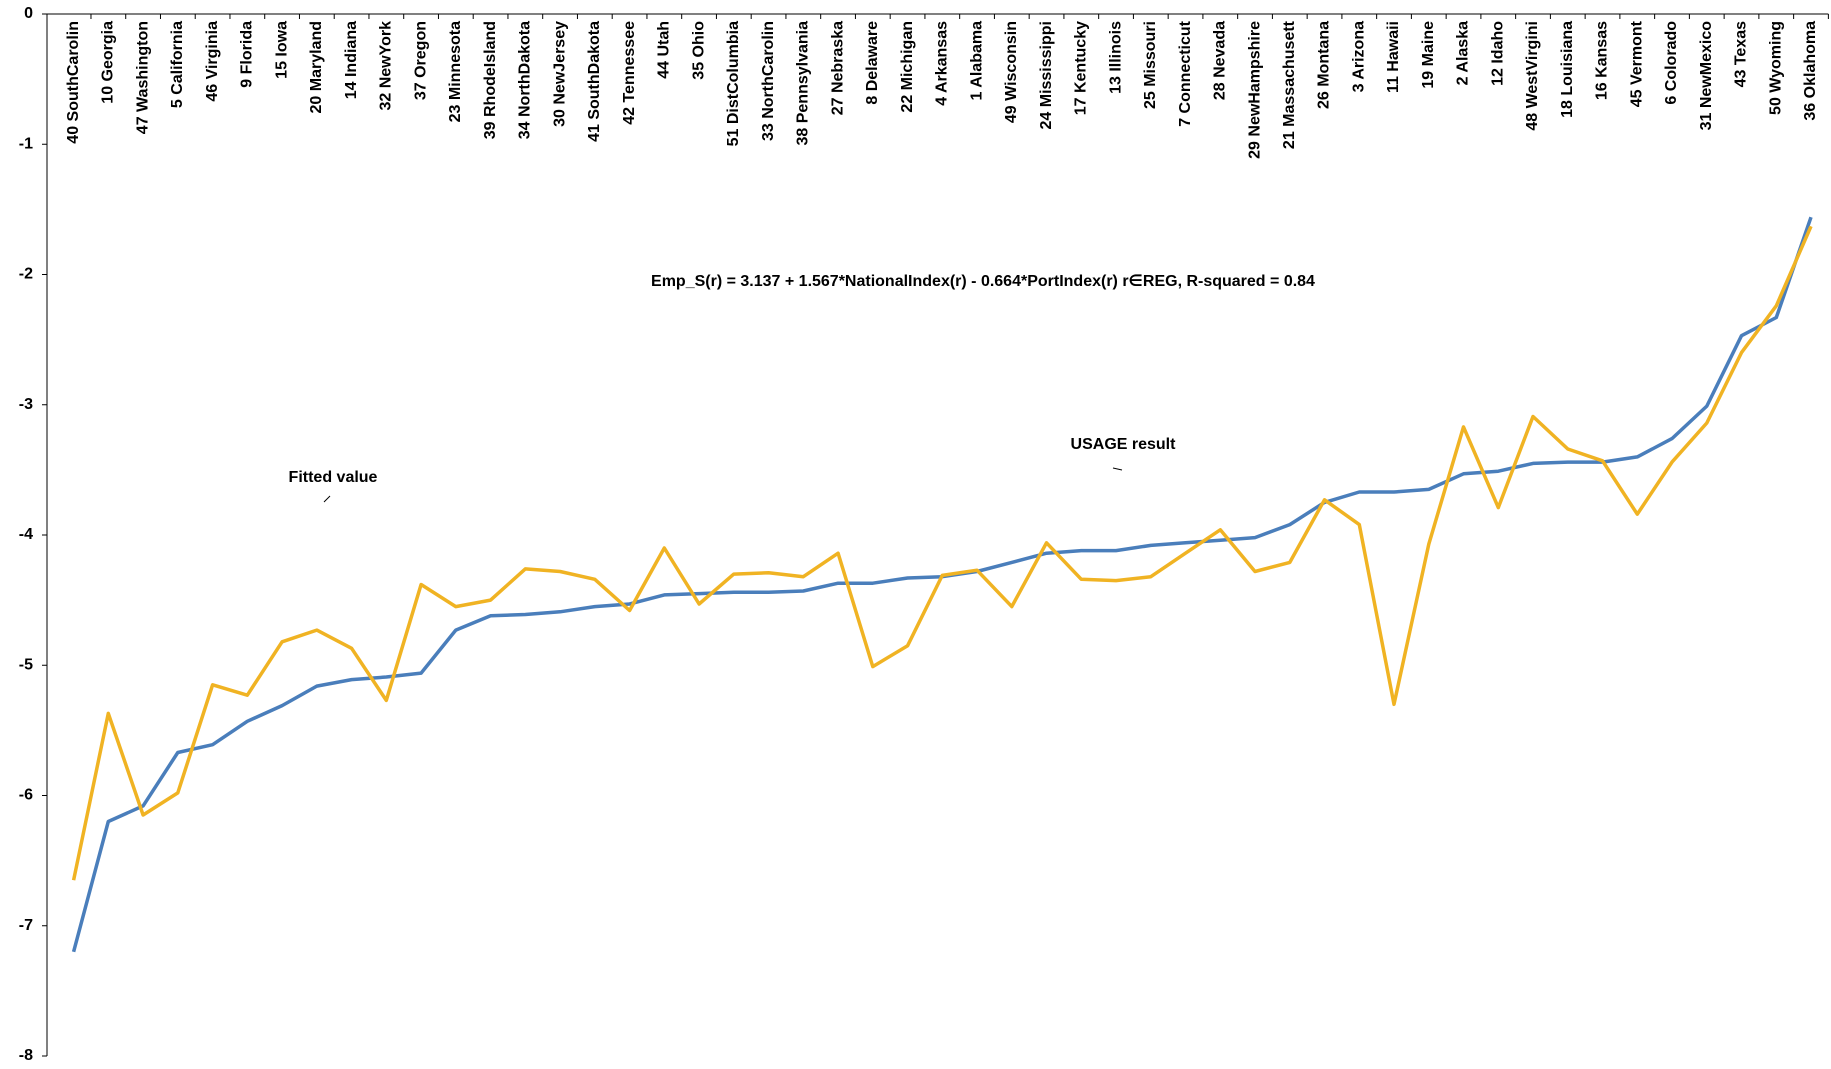 Image resolution: width=1831 pixels, height=1069 pixels. Describe the element at coordinates (1532, 76) in the screenshot. I see `x-tick-label: 48 WestVirgini` at that location.